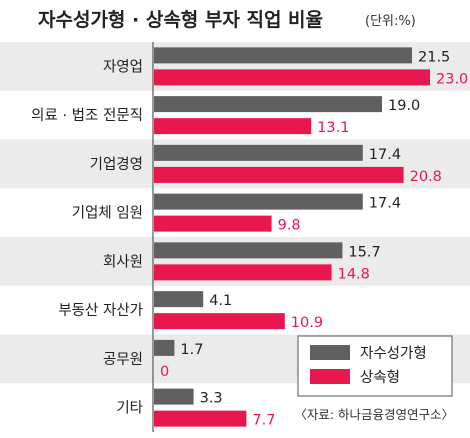 This screenshot has height=438, width=470. I want to click on category-label: 회사원, so click(123, 261).